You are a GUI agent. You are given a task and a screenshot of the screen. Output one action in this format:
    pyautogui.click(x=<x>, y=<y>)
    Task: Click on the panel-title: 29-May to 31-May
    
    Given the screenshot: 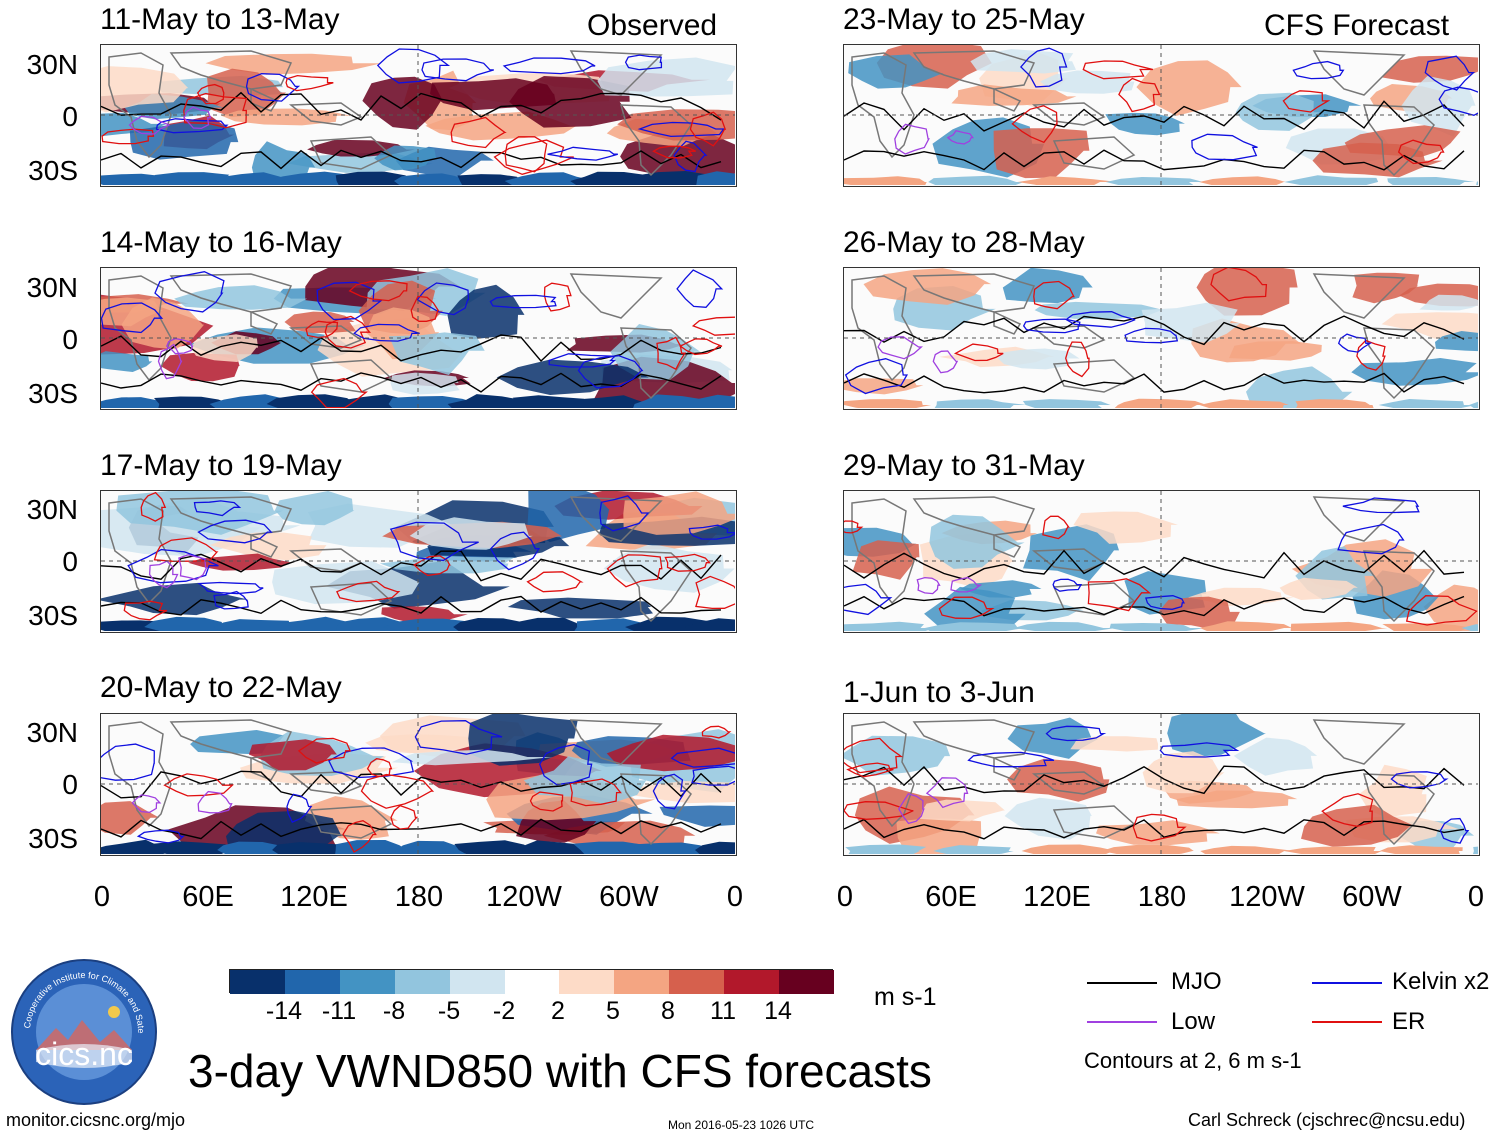 What is the action you would take?
    pyautogui.click(x=964, y=465)
    